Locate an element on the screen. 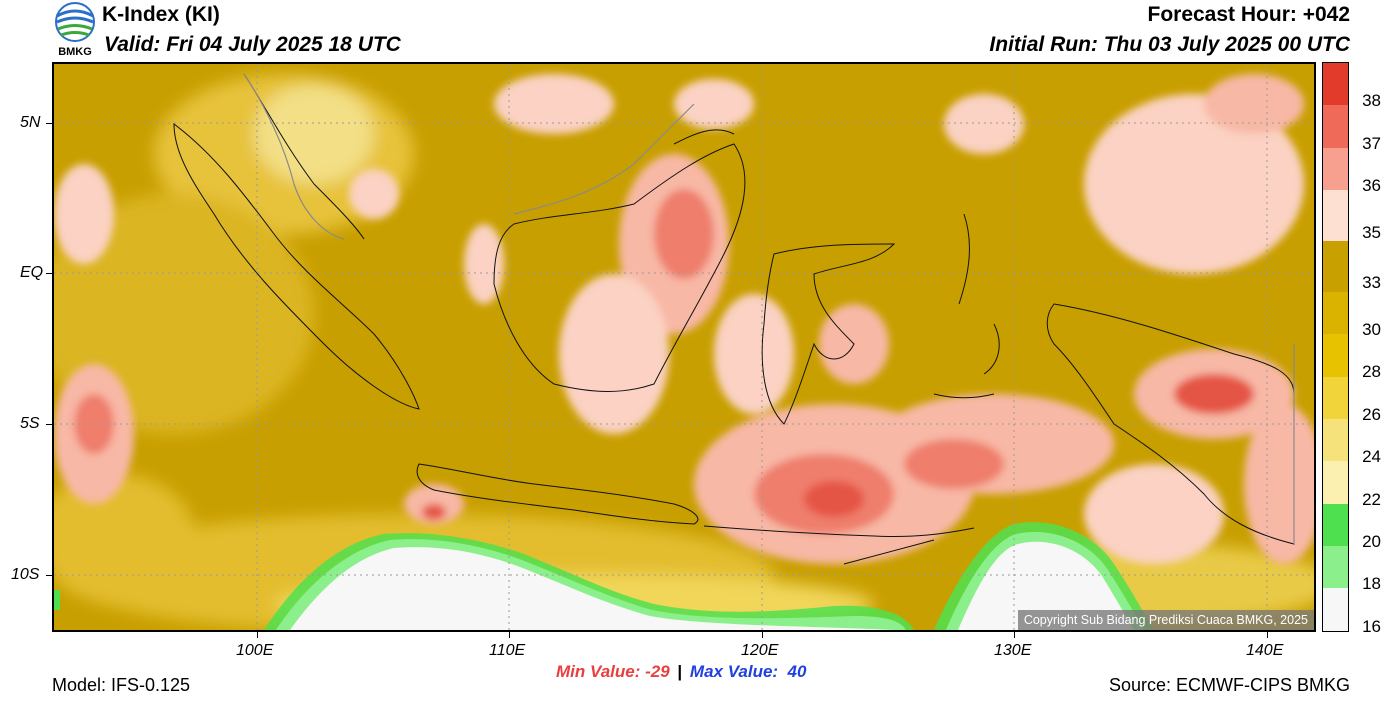  chart-title: K-Index (KI) is located at coordinates (161, 14).